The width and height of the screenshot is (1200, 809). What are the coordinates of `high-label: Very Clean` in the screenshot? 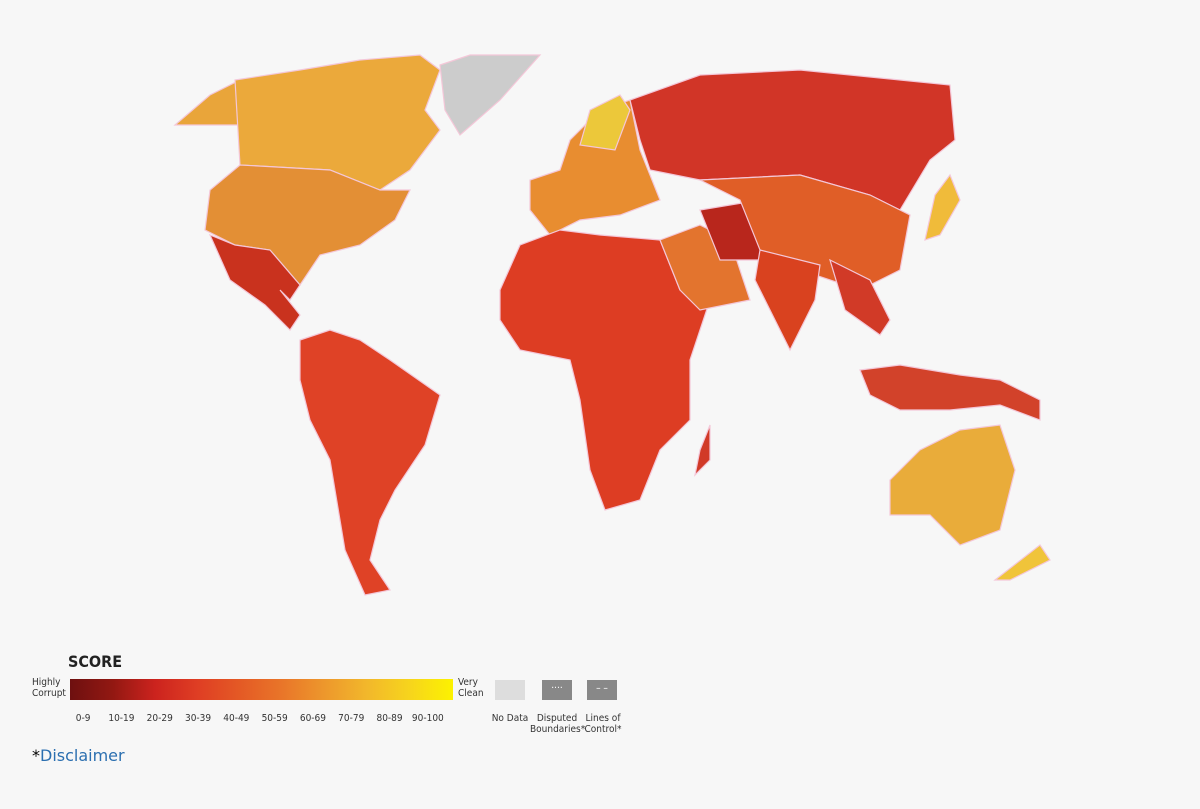 It's located at (471, 688).